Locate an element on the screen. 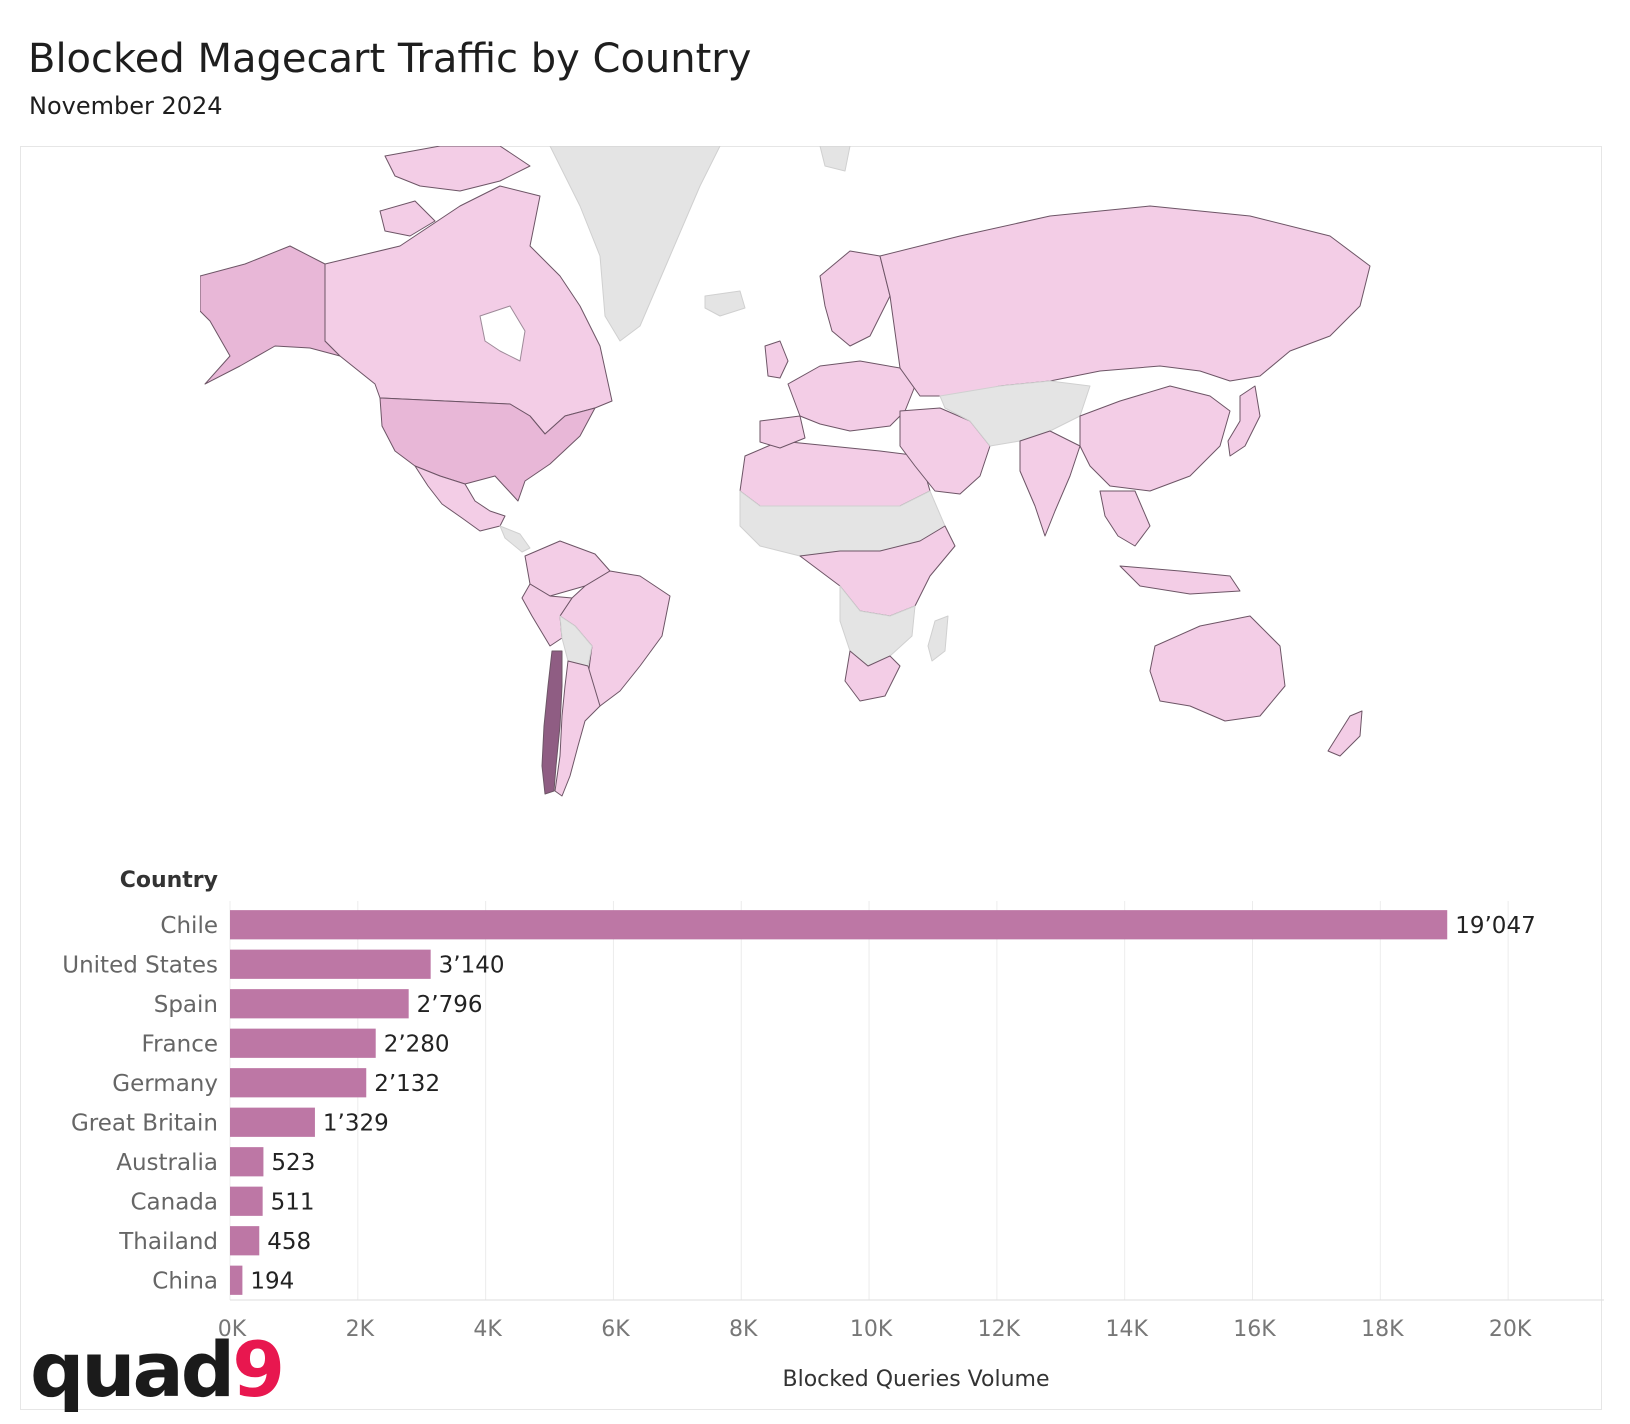 The height and width of the screenshot is (1424, 1630). bar-united-states is located at coordinates (330, 964).